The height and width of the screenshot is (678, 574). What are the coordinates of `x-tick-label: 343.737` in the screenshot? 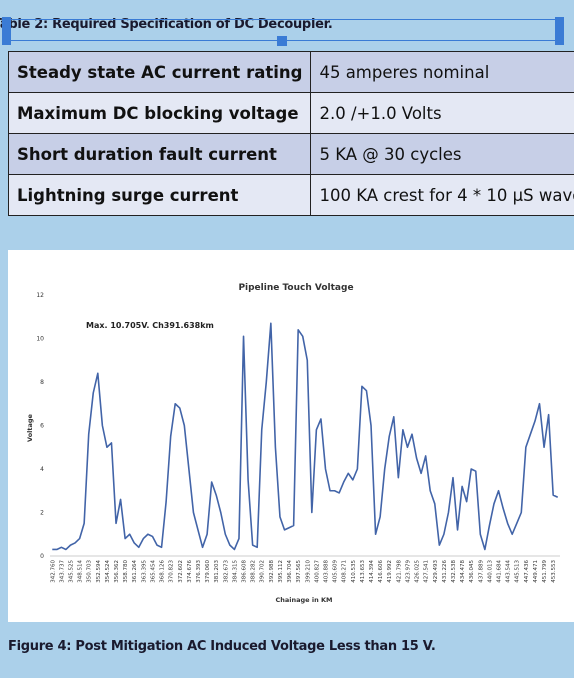 It's located at (62, 571).